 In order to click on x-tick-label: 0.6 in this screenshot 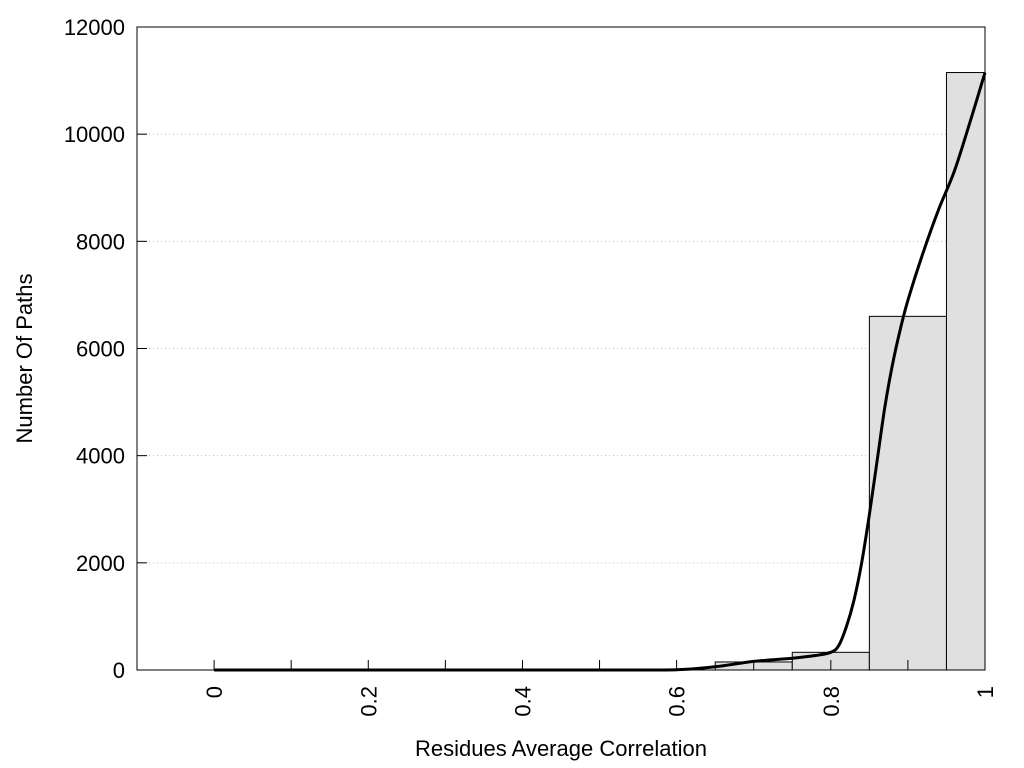, I will do `click(677, 701)`.